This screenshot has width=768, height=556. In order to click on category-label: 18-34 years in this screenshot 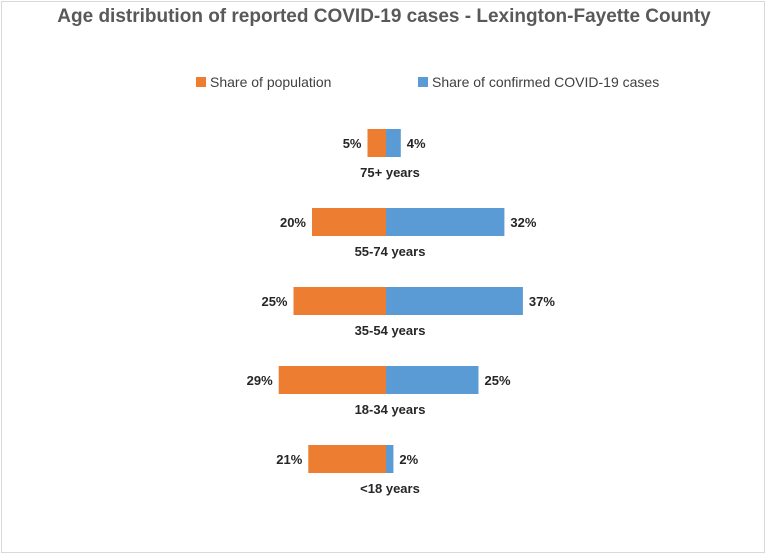, I will do `click(390, 409)`.